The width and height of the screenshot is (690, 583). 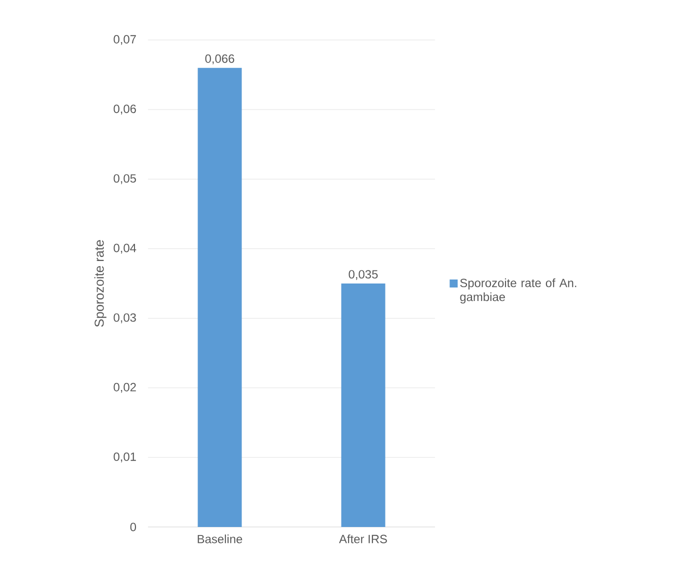 I want to click on x-tick-label: After IRS, so click(x=363, y=539).